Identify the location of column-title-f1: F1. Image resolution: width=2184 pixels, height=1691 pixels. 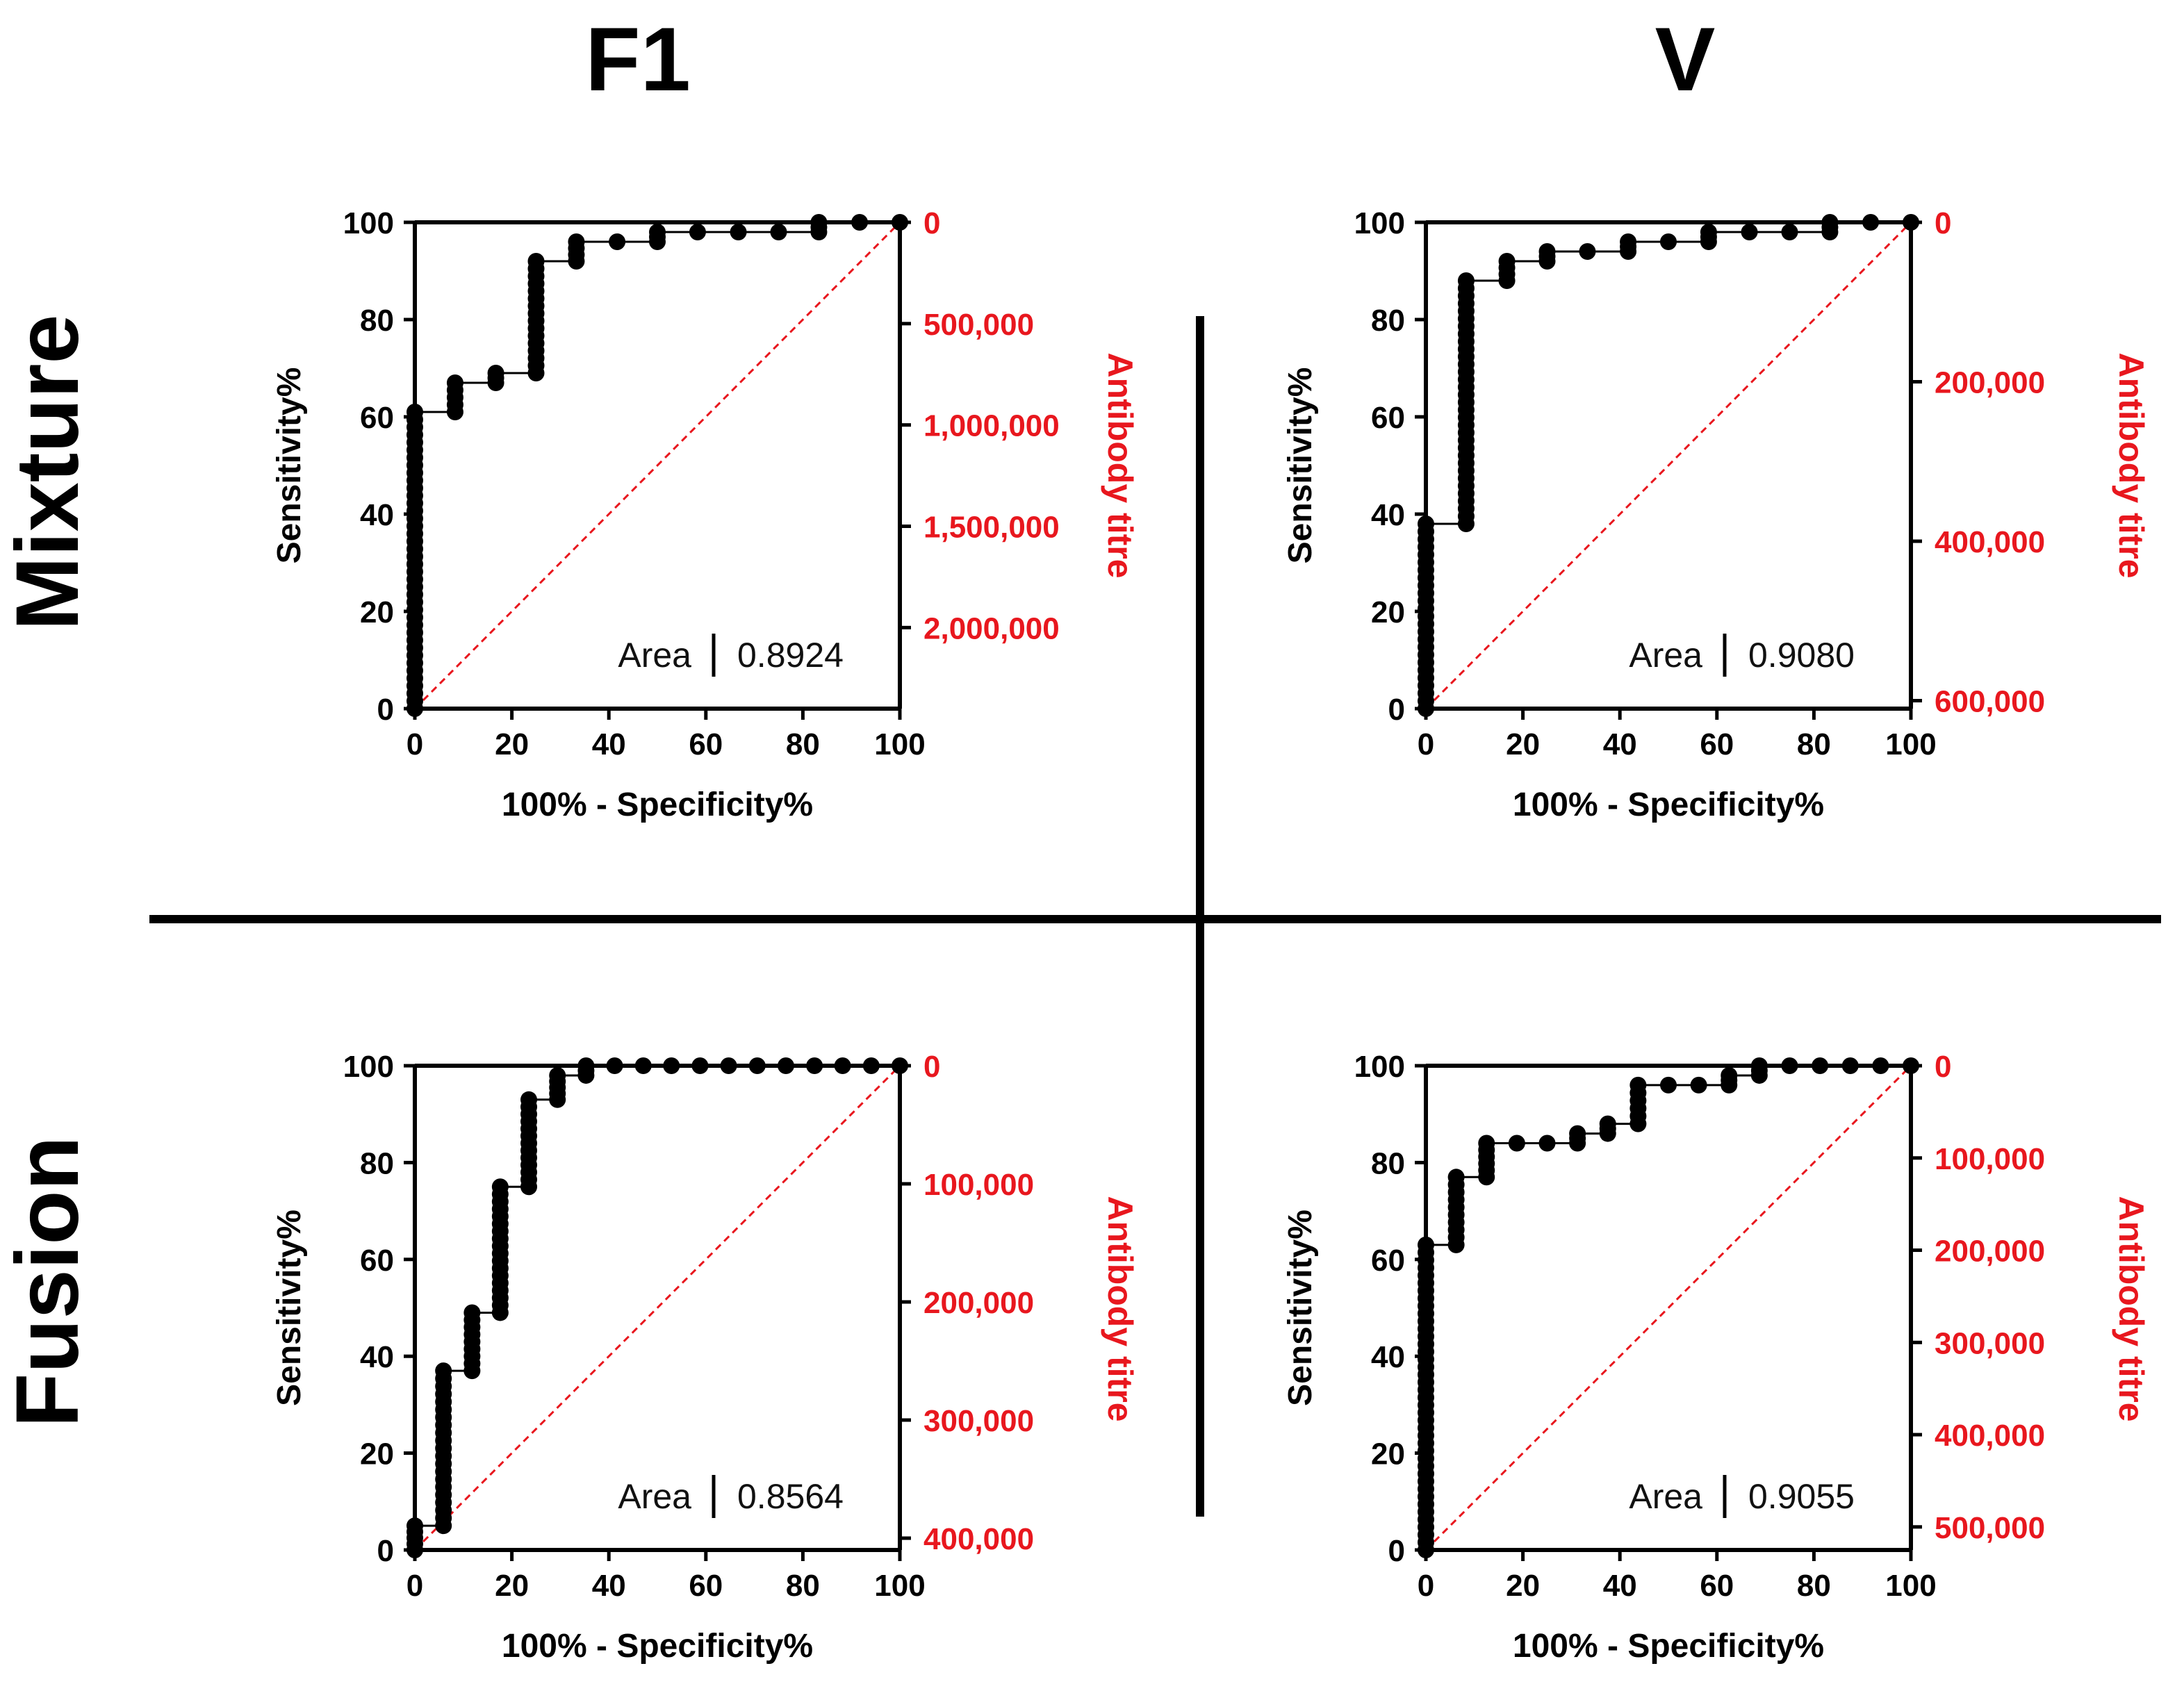
(638, 59).